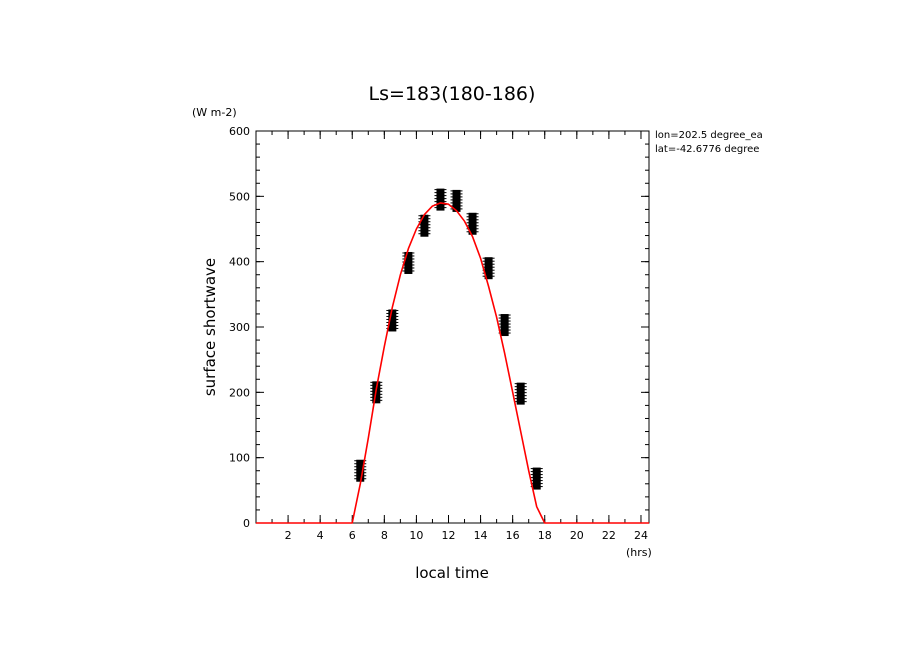 The width and height of the screenshot is (904, 654). I want to click on chart-title: Ls=183(180-186), so click(452, 94).